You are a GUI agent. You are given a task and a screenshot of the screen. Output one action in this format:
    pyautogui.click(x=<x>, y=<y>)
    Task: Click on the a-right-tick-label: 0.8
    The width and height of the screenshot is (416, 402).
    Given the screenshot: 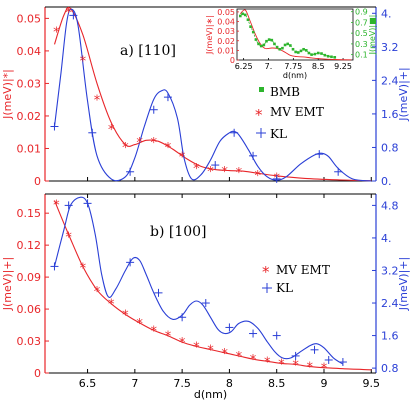 What is the action you would take?
    pyautogui.click(x=390, y=147)
    